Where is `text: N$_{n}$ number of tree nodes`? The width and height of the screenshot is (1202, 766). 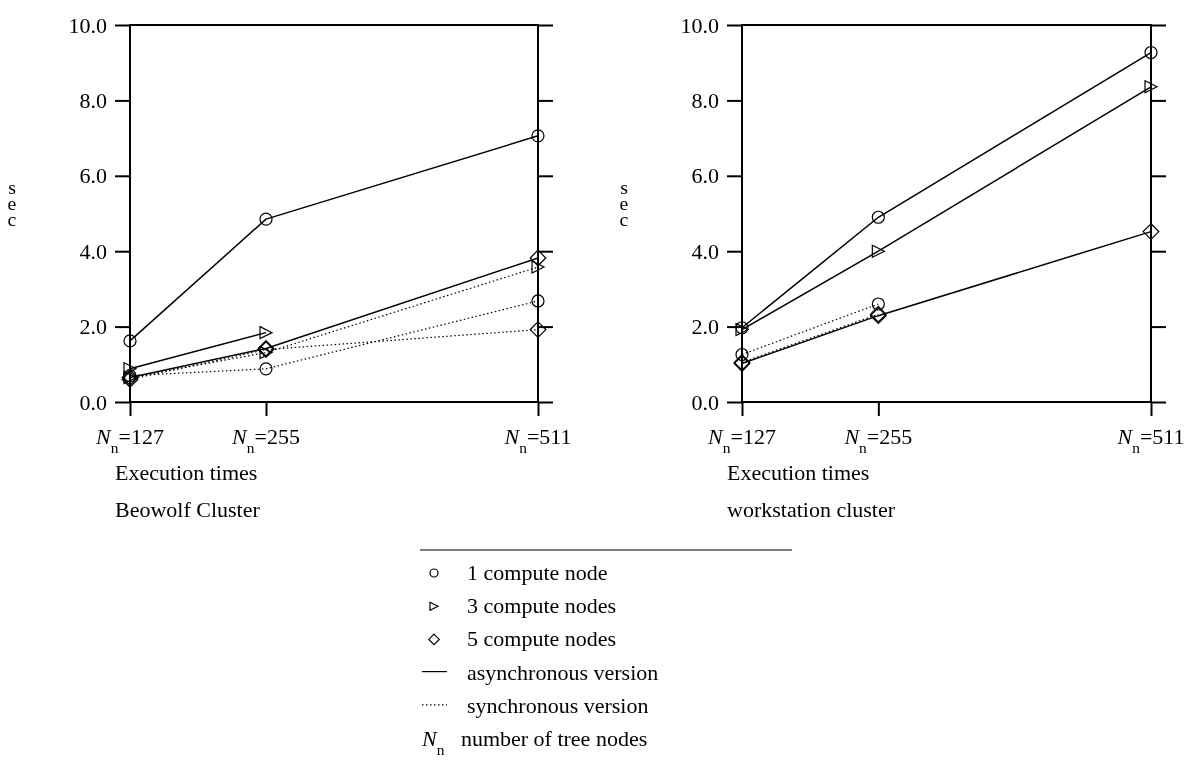
text: N$_{n}$ number of tree nodes is located at coordinates (534, 742).